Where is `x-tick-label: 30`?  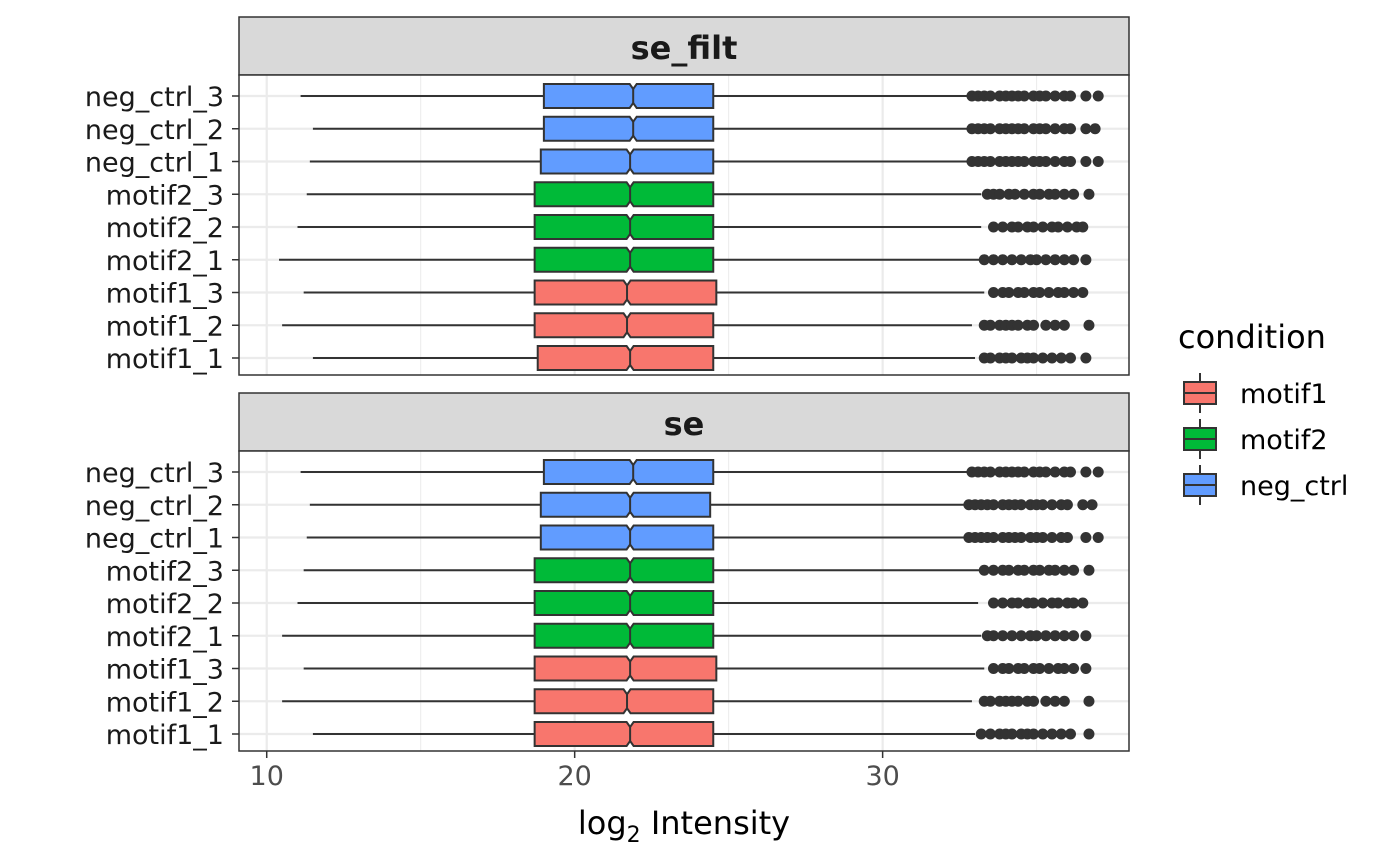
x-tick-label: 30 is located at coordinates (882, 776).